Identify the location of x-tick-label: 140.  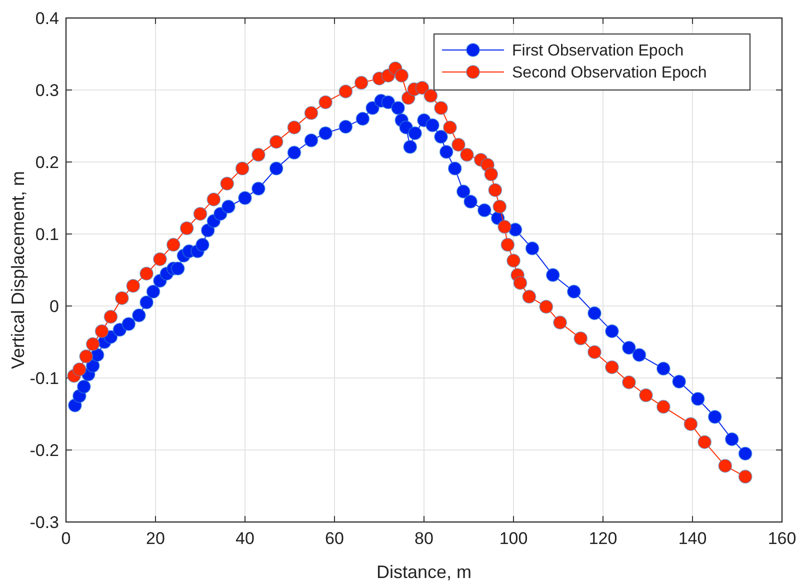
(692, 538).